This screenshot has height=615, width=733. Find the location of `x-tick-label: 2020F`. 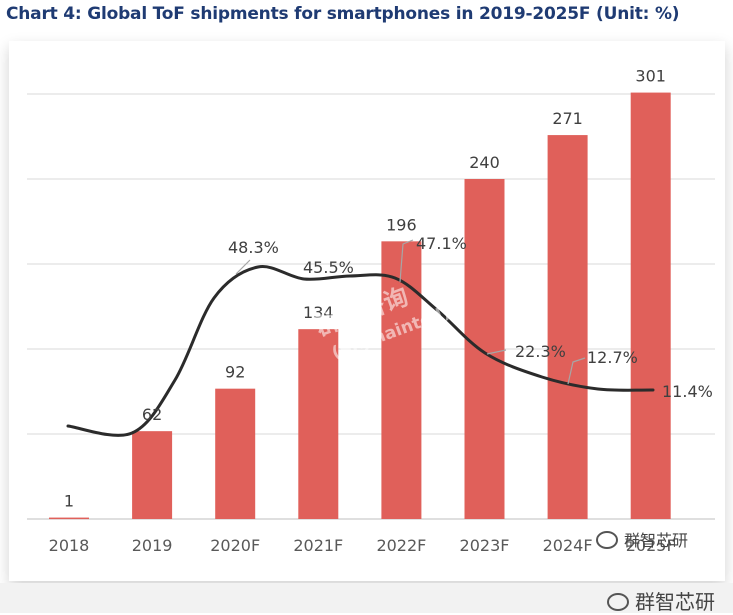

x-tick-label: 2020F is located at coordinates (235, 545).